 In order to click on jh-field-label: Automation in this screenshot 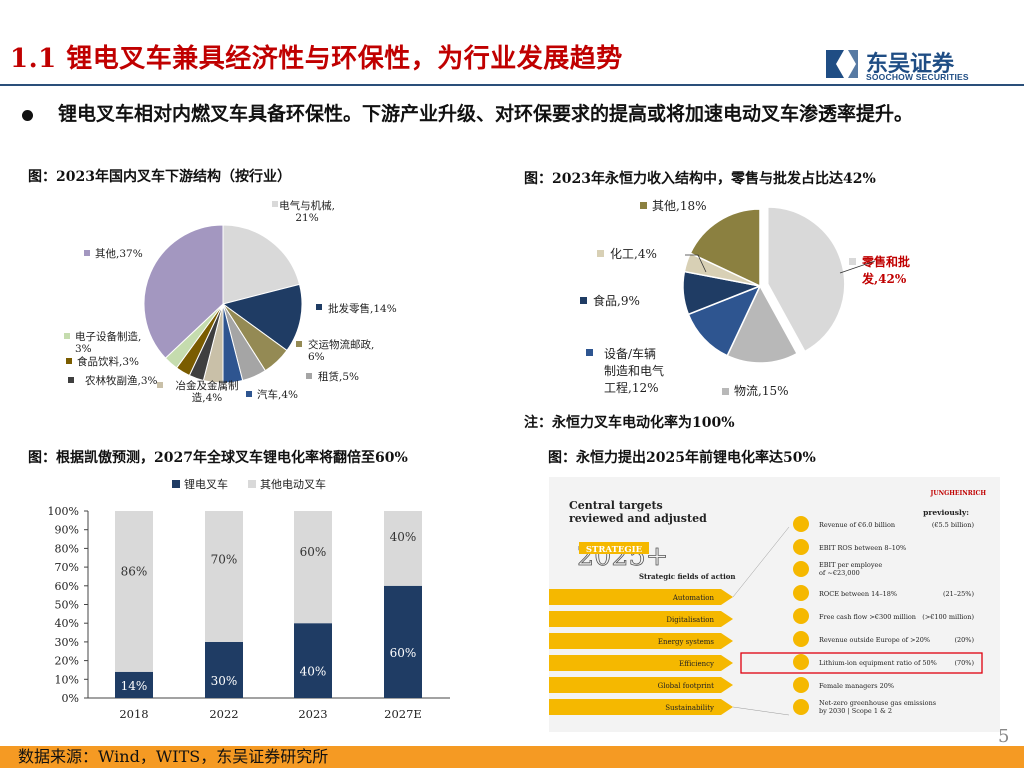, I will do `click(693, 598)`.